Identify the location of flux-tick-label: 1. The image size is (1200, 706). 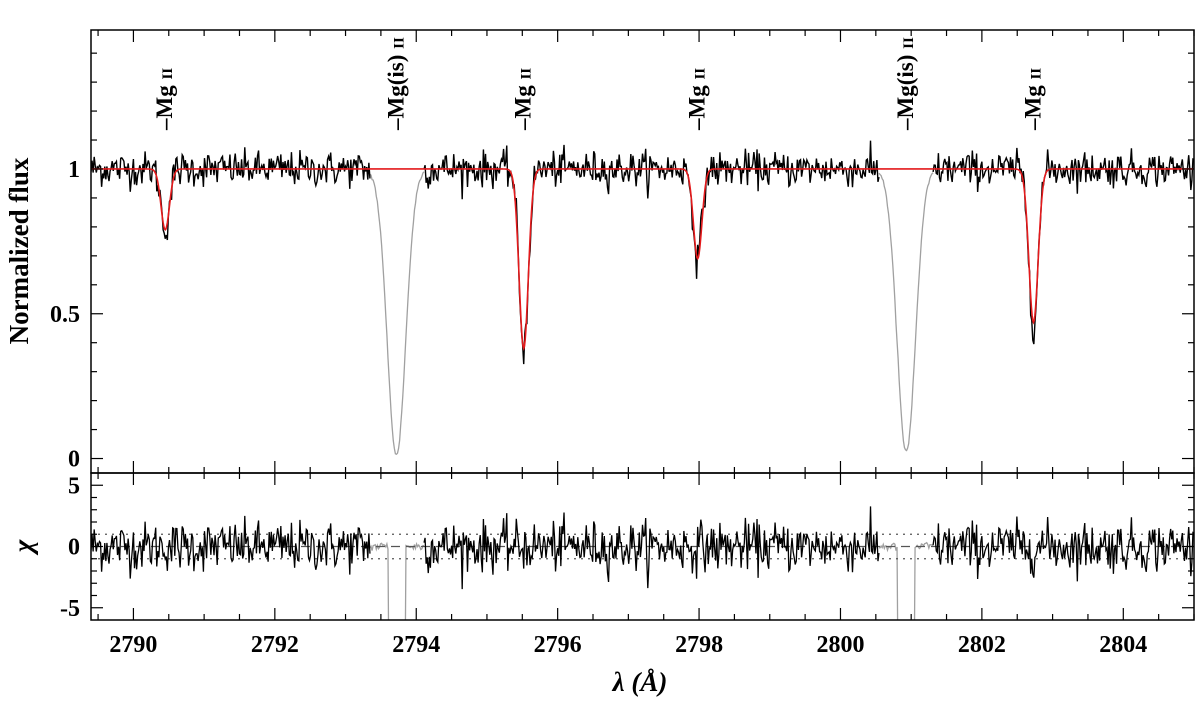
(74, 170).